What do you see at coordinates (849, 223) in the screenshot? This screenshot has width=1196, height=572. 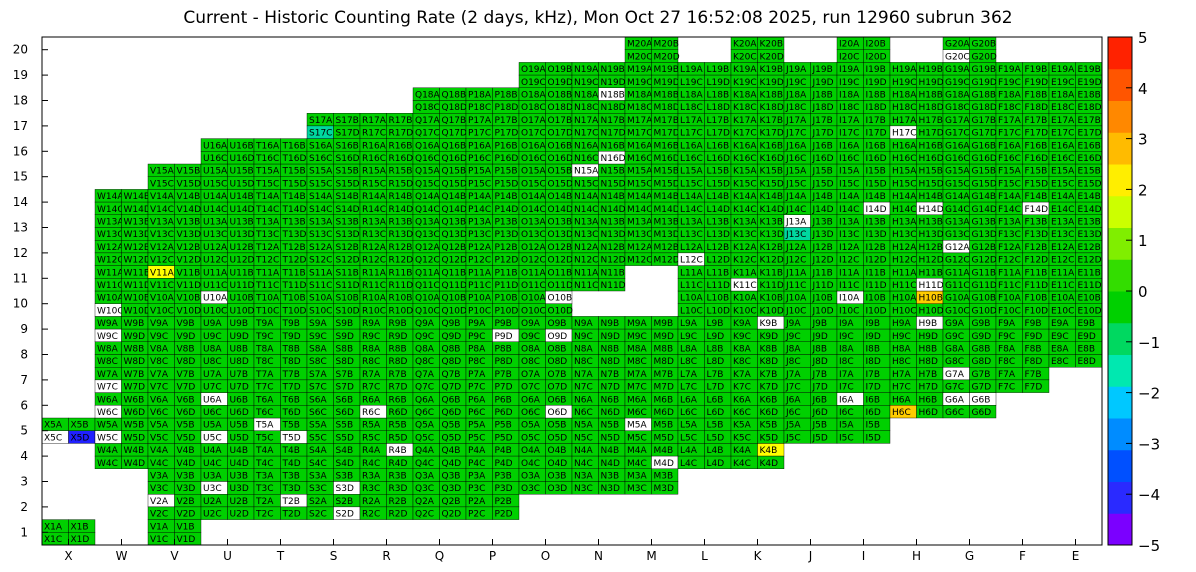 I see `cell-label-I13A: I13A` at bounding box center [849, 223].